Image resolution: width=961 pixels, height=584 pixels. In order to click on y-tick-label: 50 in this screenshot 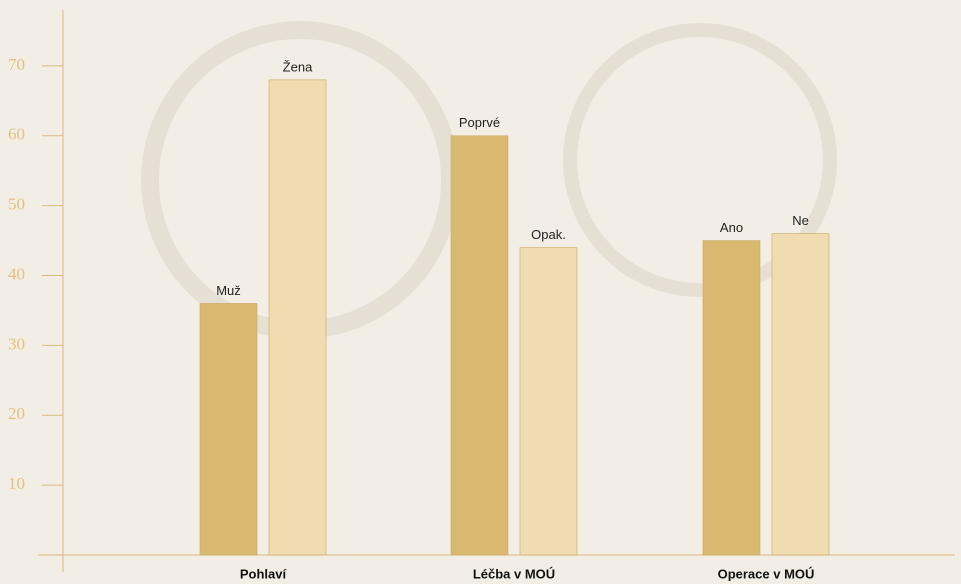, I will do `click(16, 204)`.